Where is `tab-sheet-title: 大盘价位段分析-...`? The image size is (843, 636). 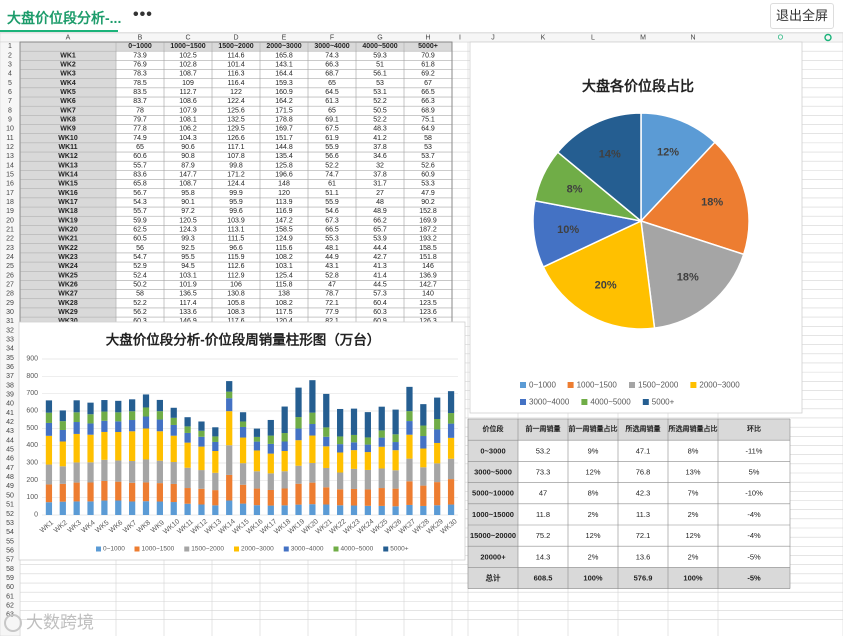 tab-sheet-title: 大盘价位段分析-... is located at coordinates (60, 16).